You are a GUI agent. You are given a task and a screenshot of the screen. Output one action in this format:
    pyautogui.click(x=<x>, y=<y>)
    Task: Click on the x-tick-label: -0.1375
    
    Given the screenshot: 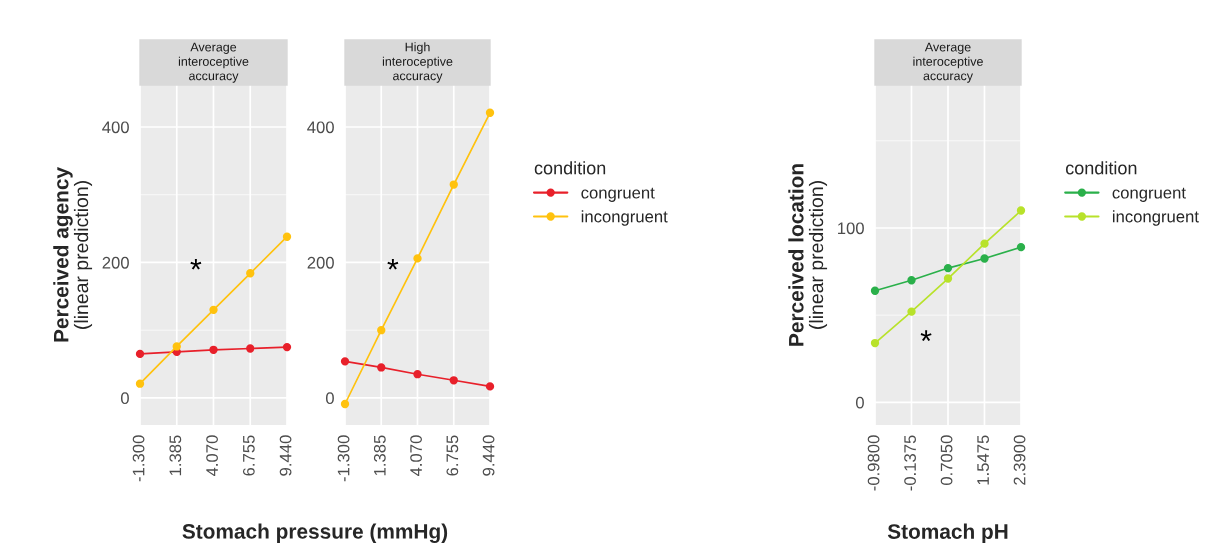 What is the action you would take?
    pyautogui.click(x=910, y=463)
    